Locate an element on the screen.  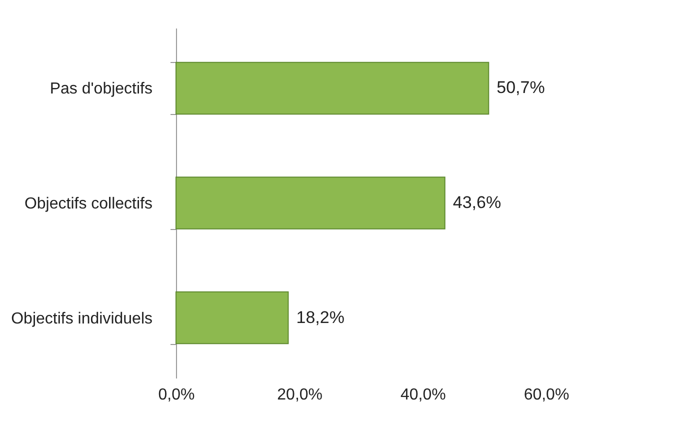
data-label: 18,2% is located at coordinates (320, 317).